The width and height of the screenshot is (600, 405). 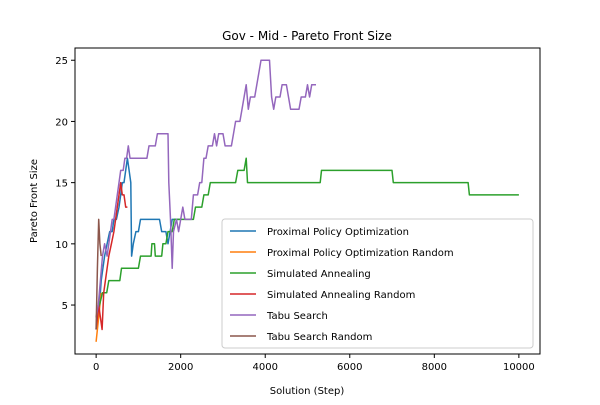 What do you see at coordinates (61, 184) in the screenshot?
I see `y-tick-label: 15` at bounding box center [61, 184].